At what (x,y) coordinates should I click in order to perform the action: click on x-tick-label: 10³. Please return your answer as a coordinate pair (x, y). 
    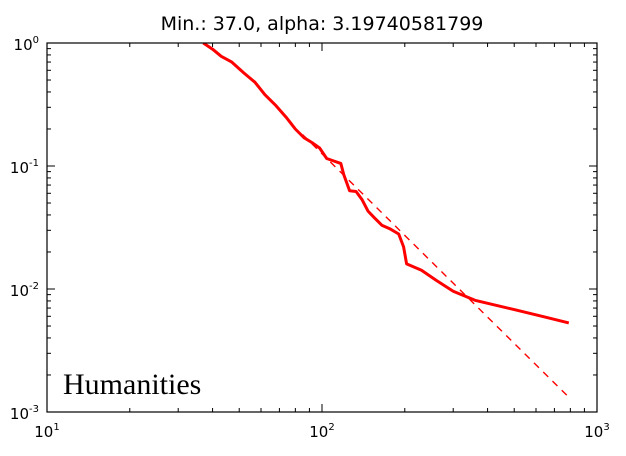
    Looking at the image, I should click on (596, 431).